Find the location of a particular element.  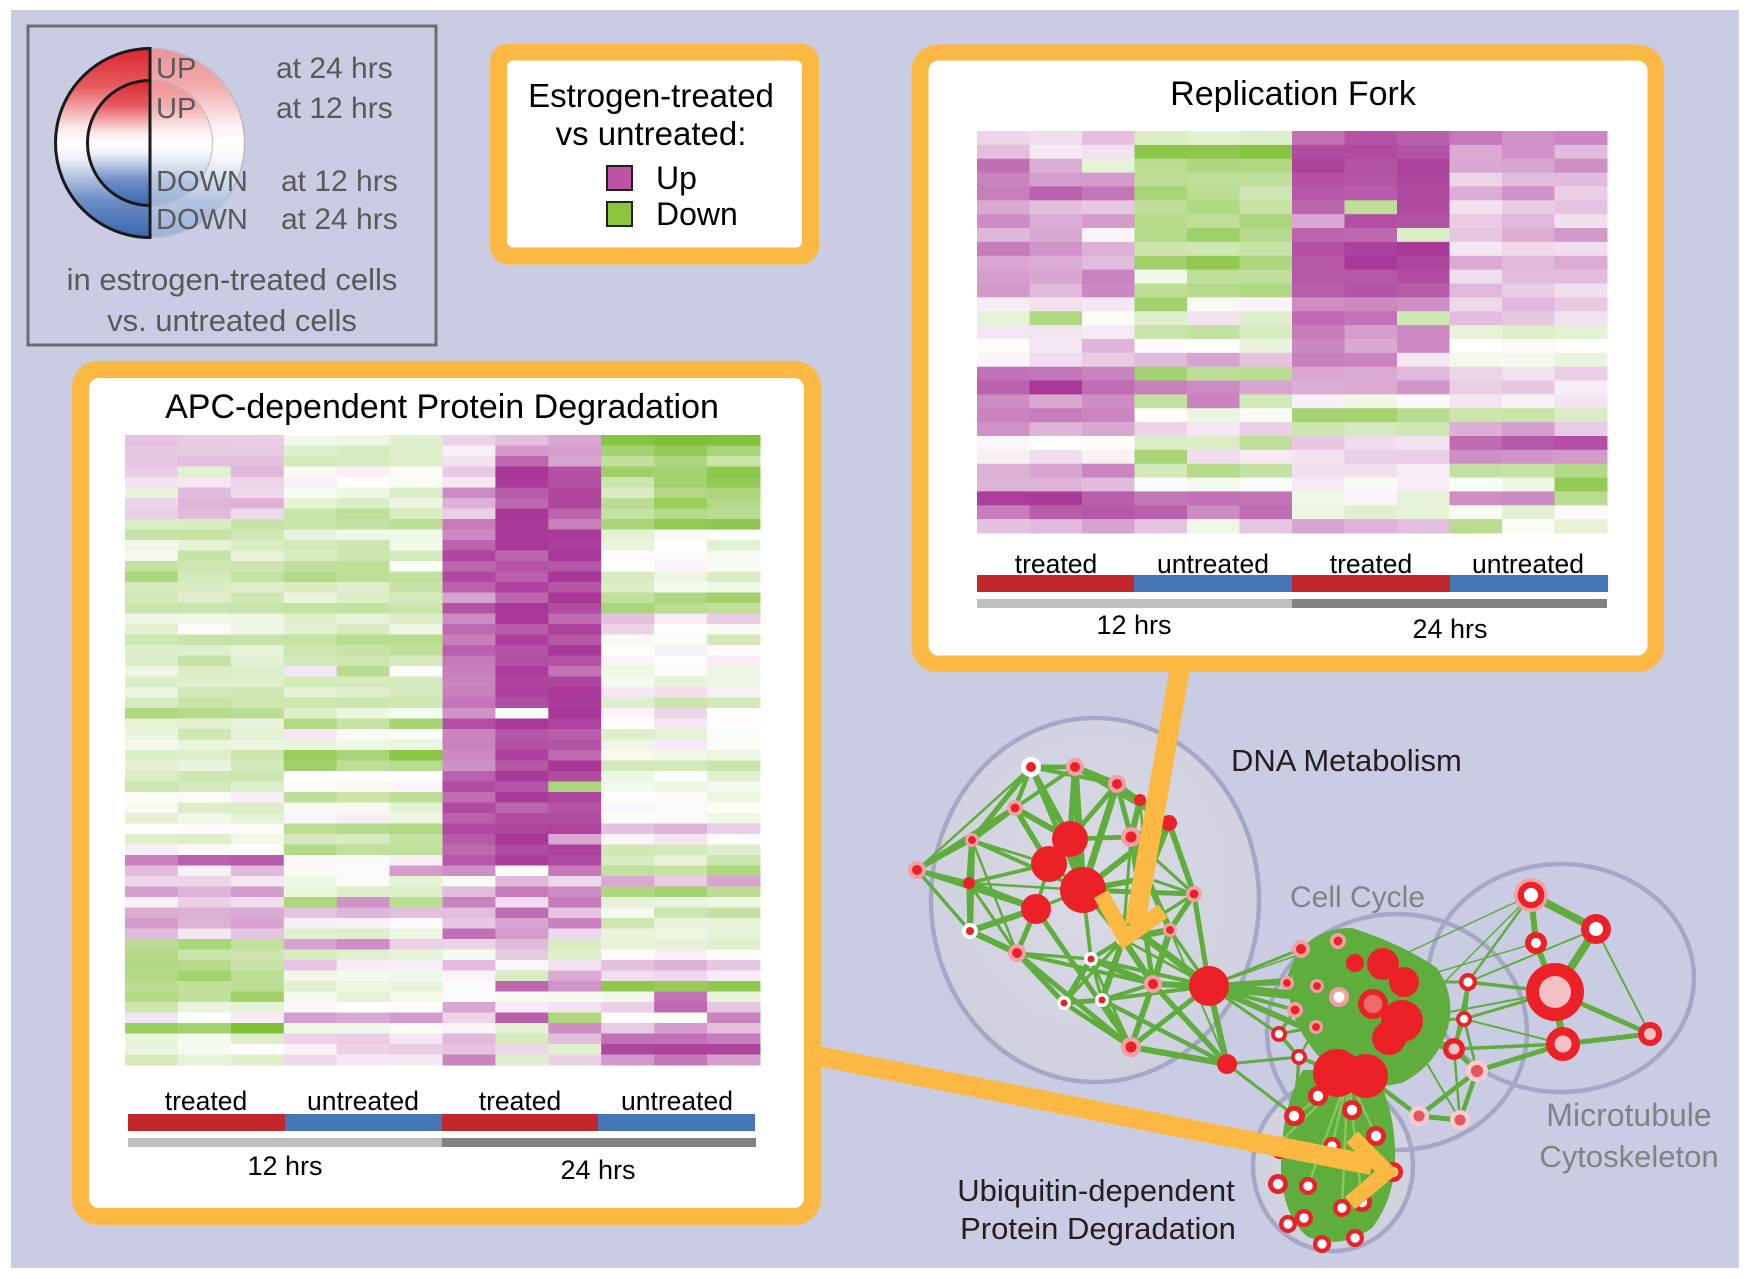

svg-text: Ubiquitin-dependent is located at coordinates (1096, 1190).